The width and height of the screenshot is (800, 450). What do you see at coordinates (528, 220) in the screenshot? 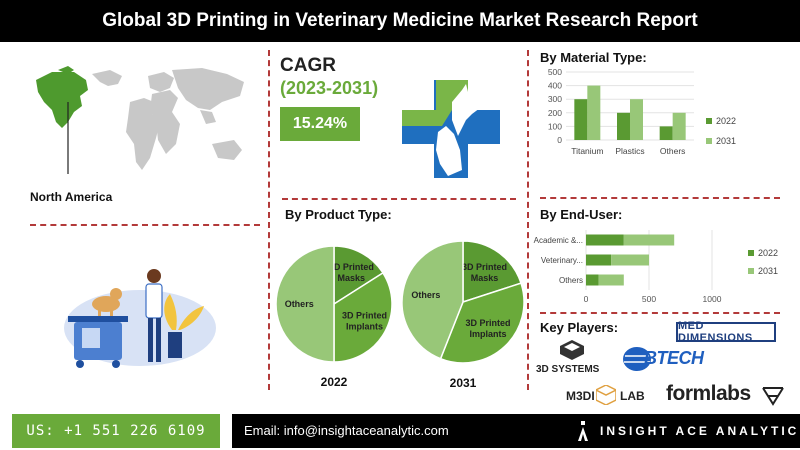
I see `divider-right` at bounding box center [528, 220].